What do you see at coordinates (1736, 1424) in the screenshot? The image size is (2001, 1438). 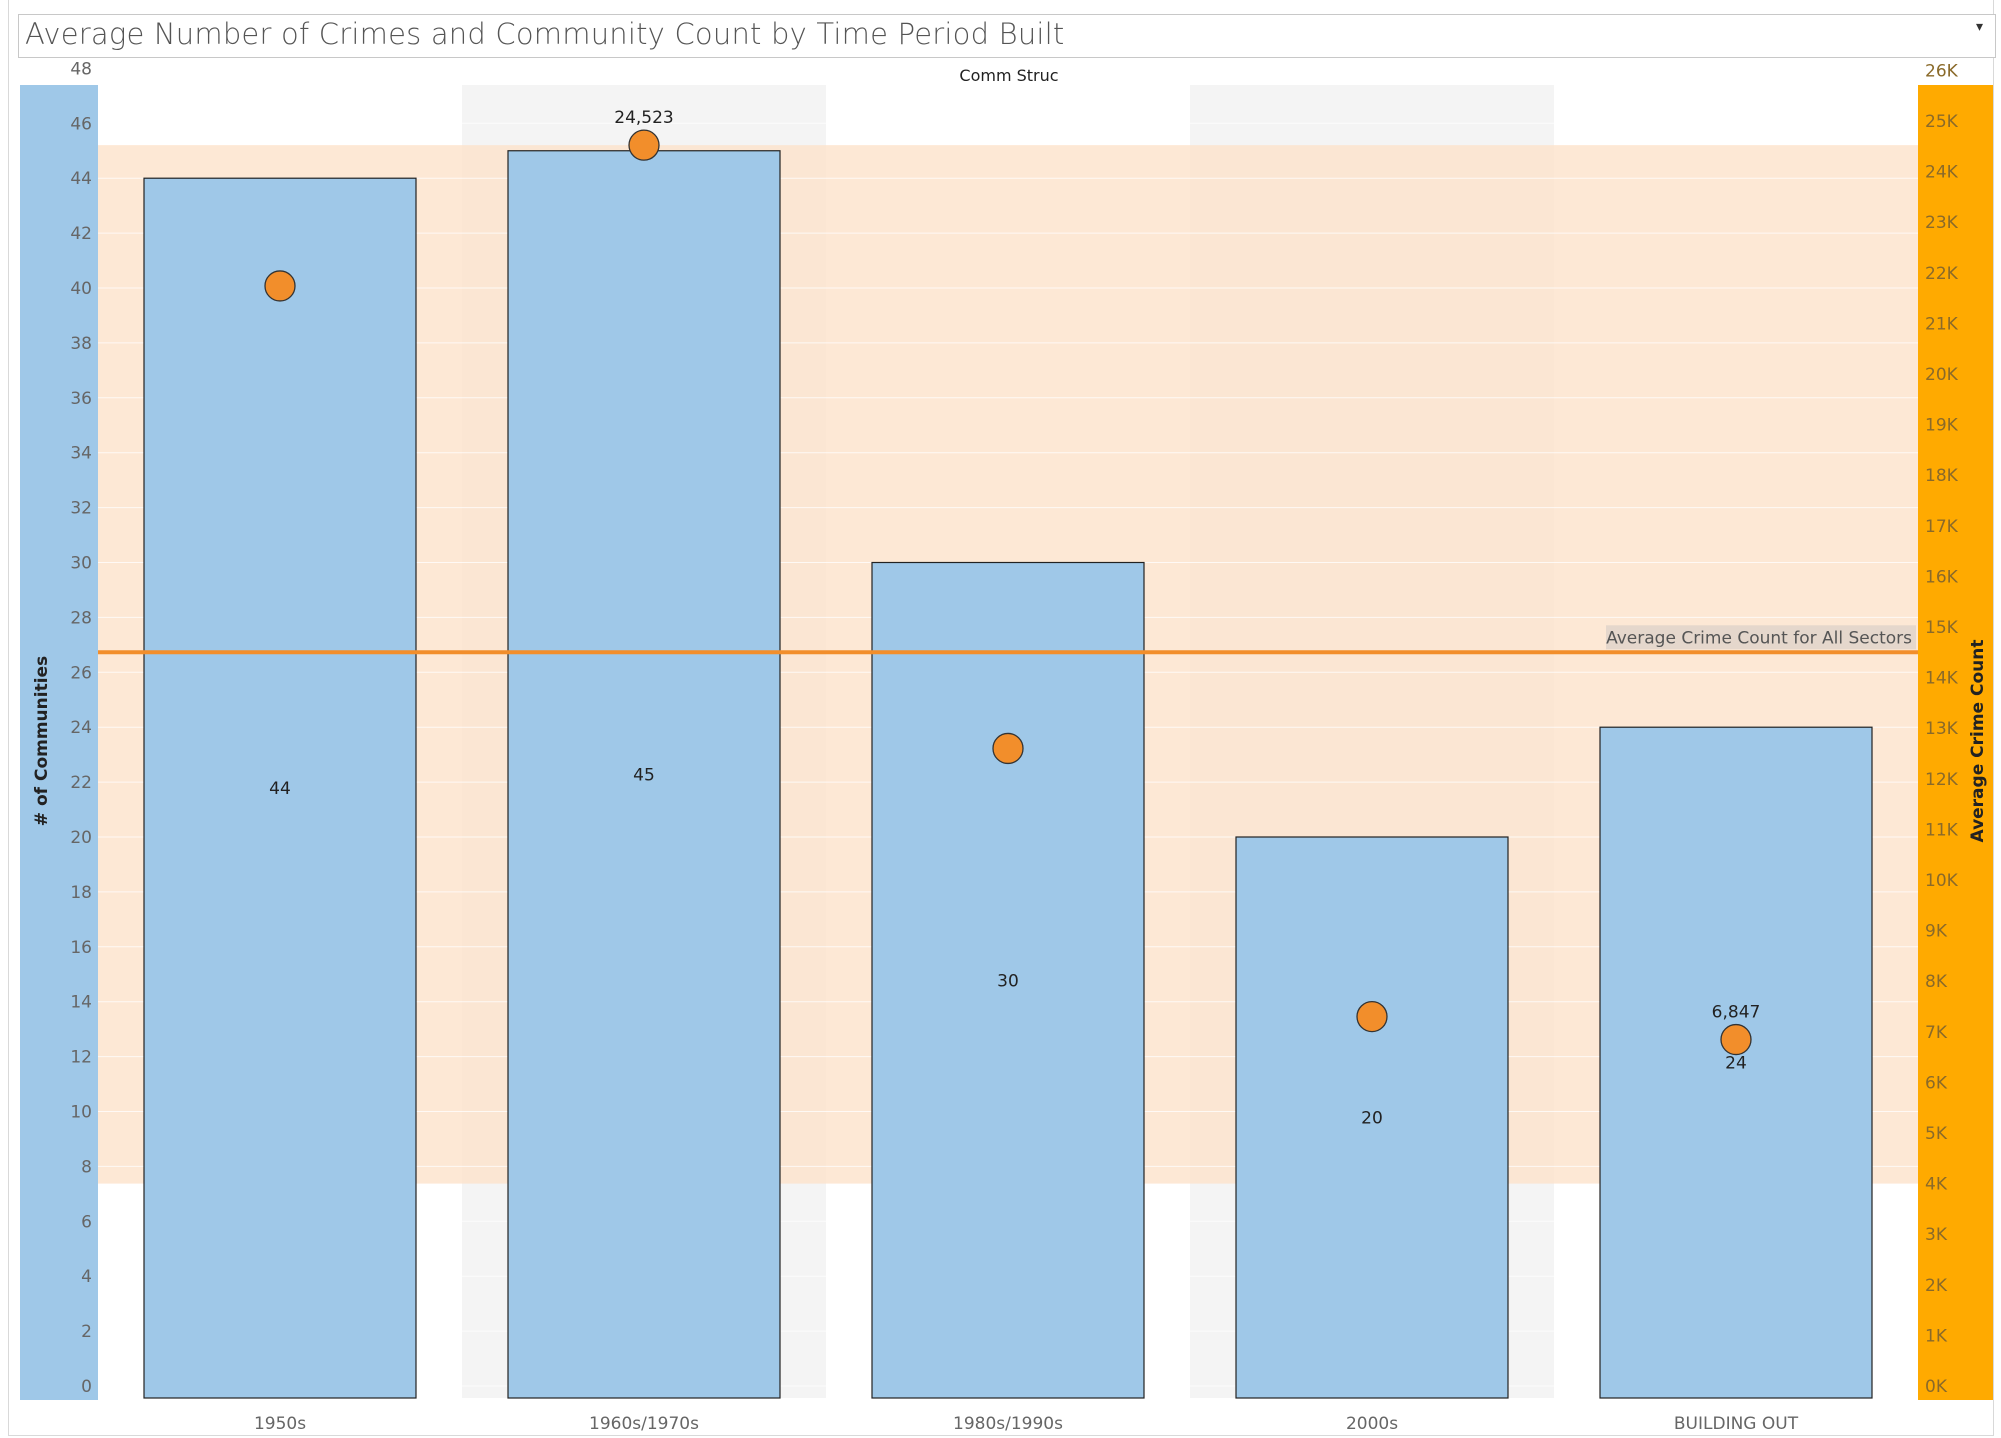 I see `x-tick-label: BUILDING OUT` at bounding box center [1736, 1424].